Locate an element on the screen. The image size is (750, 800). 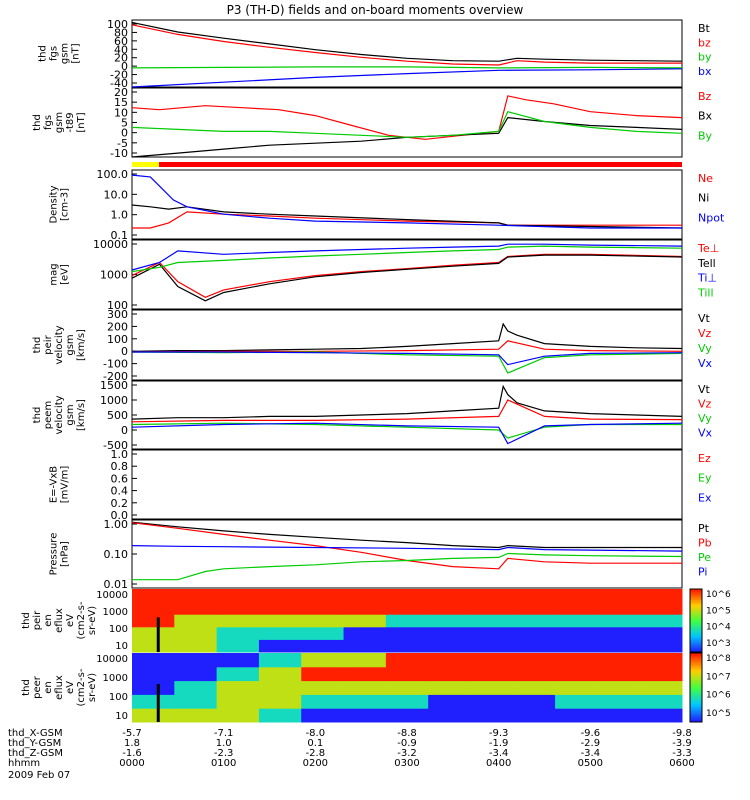
y-axis-label: [eV] is located at coordinates (65, 274).